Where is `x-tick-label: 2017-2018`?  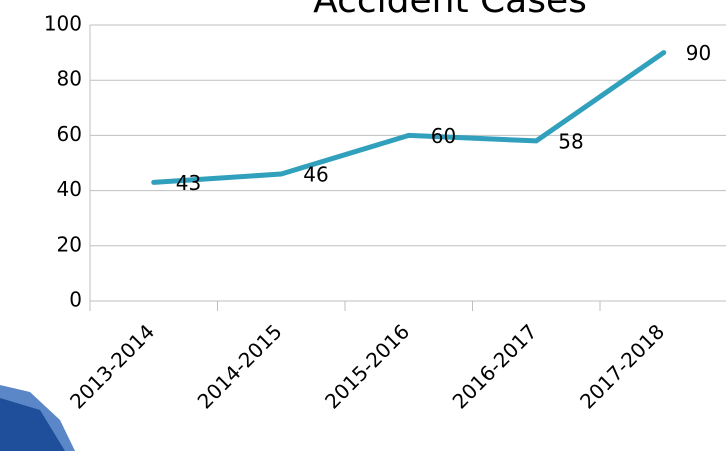
x-tick-label: 2017-2018 is located at coordinates (622, 366).